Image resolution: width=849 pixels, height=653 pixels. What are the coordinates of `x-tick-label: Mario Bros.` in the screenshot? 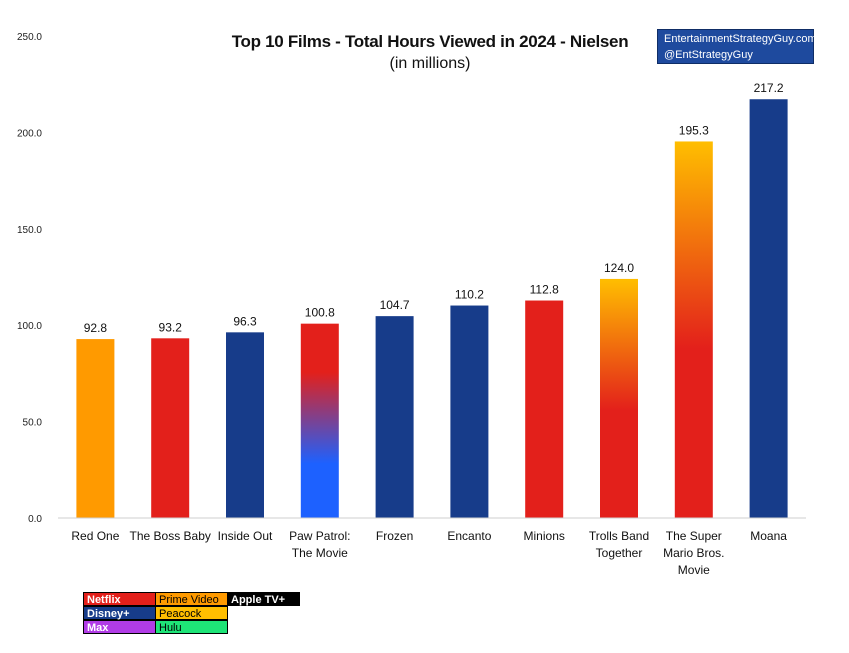 It's located at (693, 553).